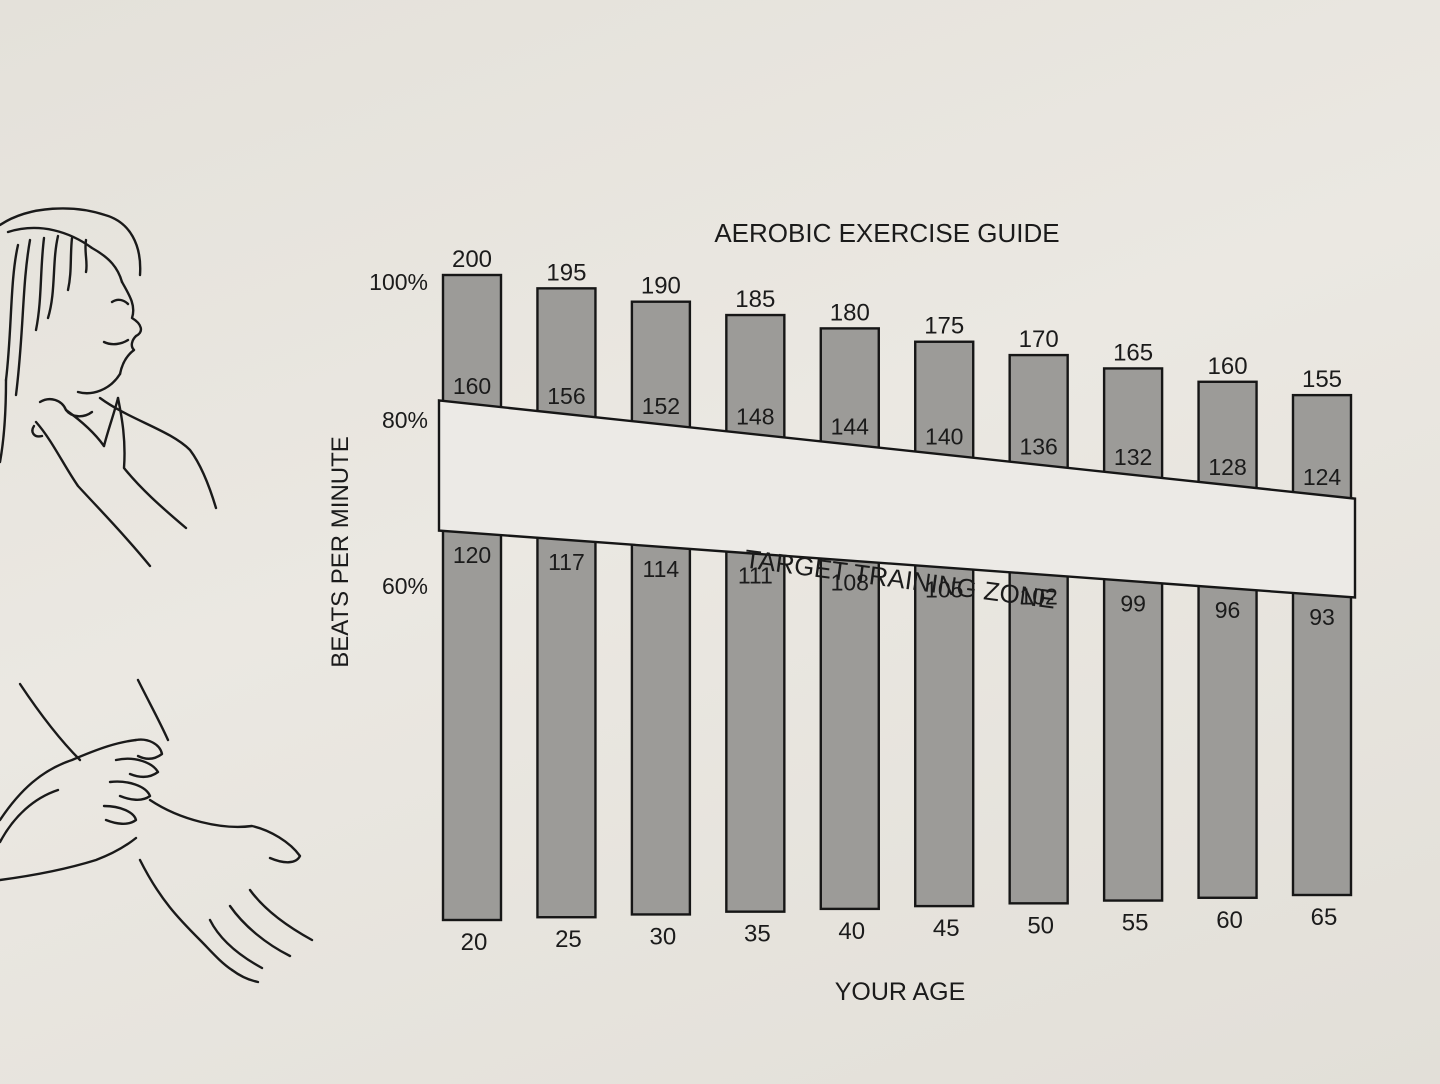 The width and height of the screenshot is (1440, 1084). What do you see at coordinates (340, 552) in the screenshot?
I see `y-axis-title: BEATS PER MINUTE` at bounding box center [340, 552].